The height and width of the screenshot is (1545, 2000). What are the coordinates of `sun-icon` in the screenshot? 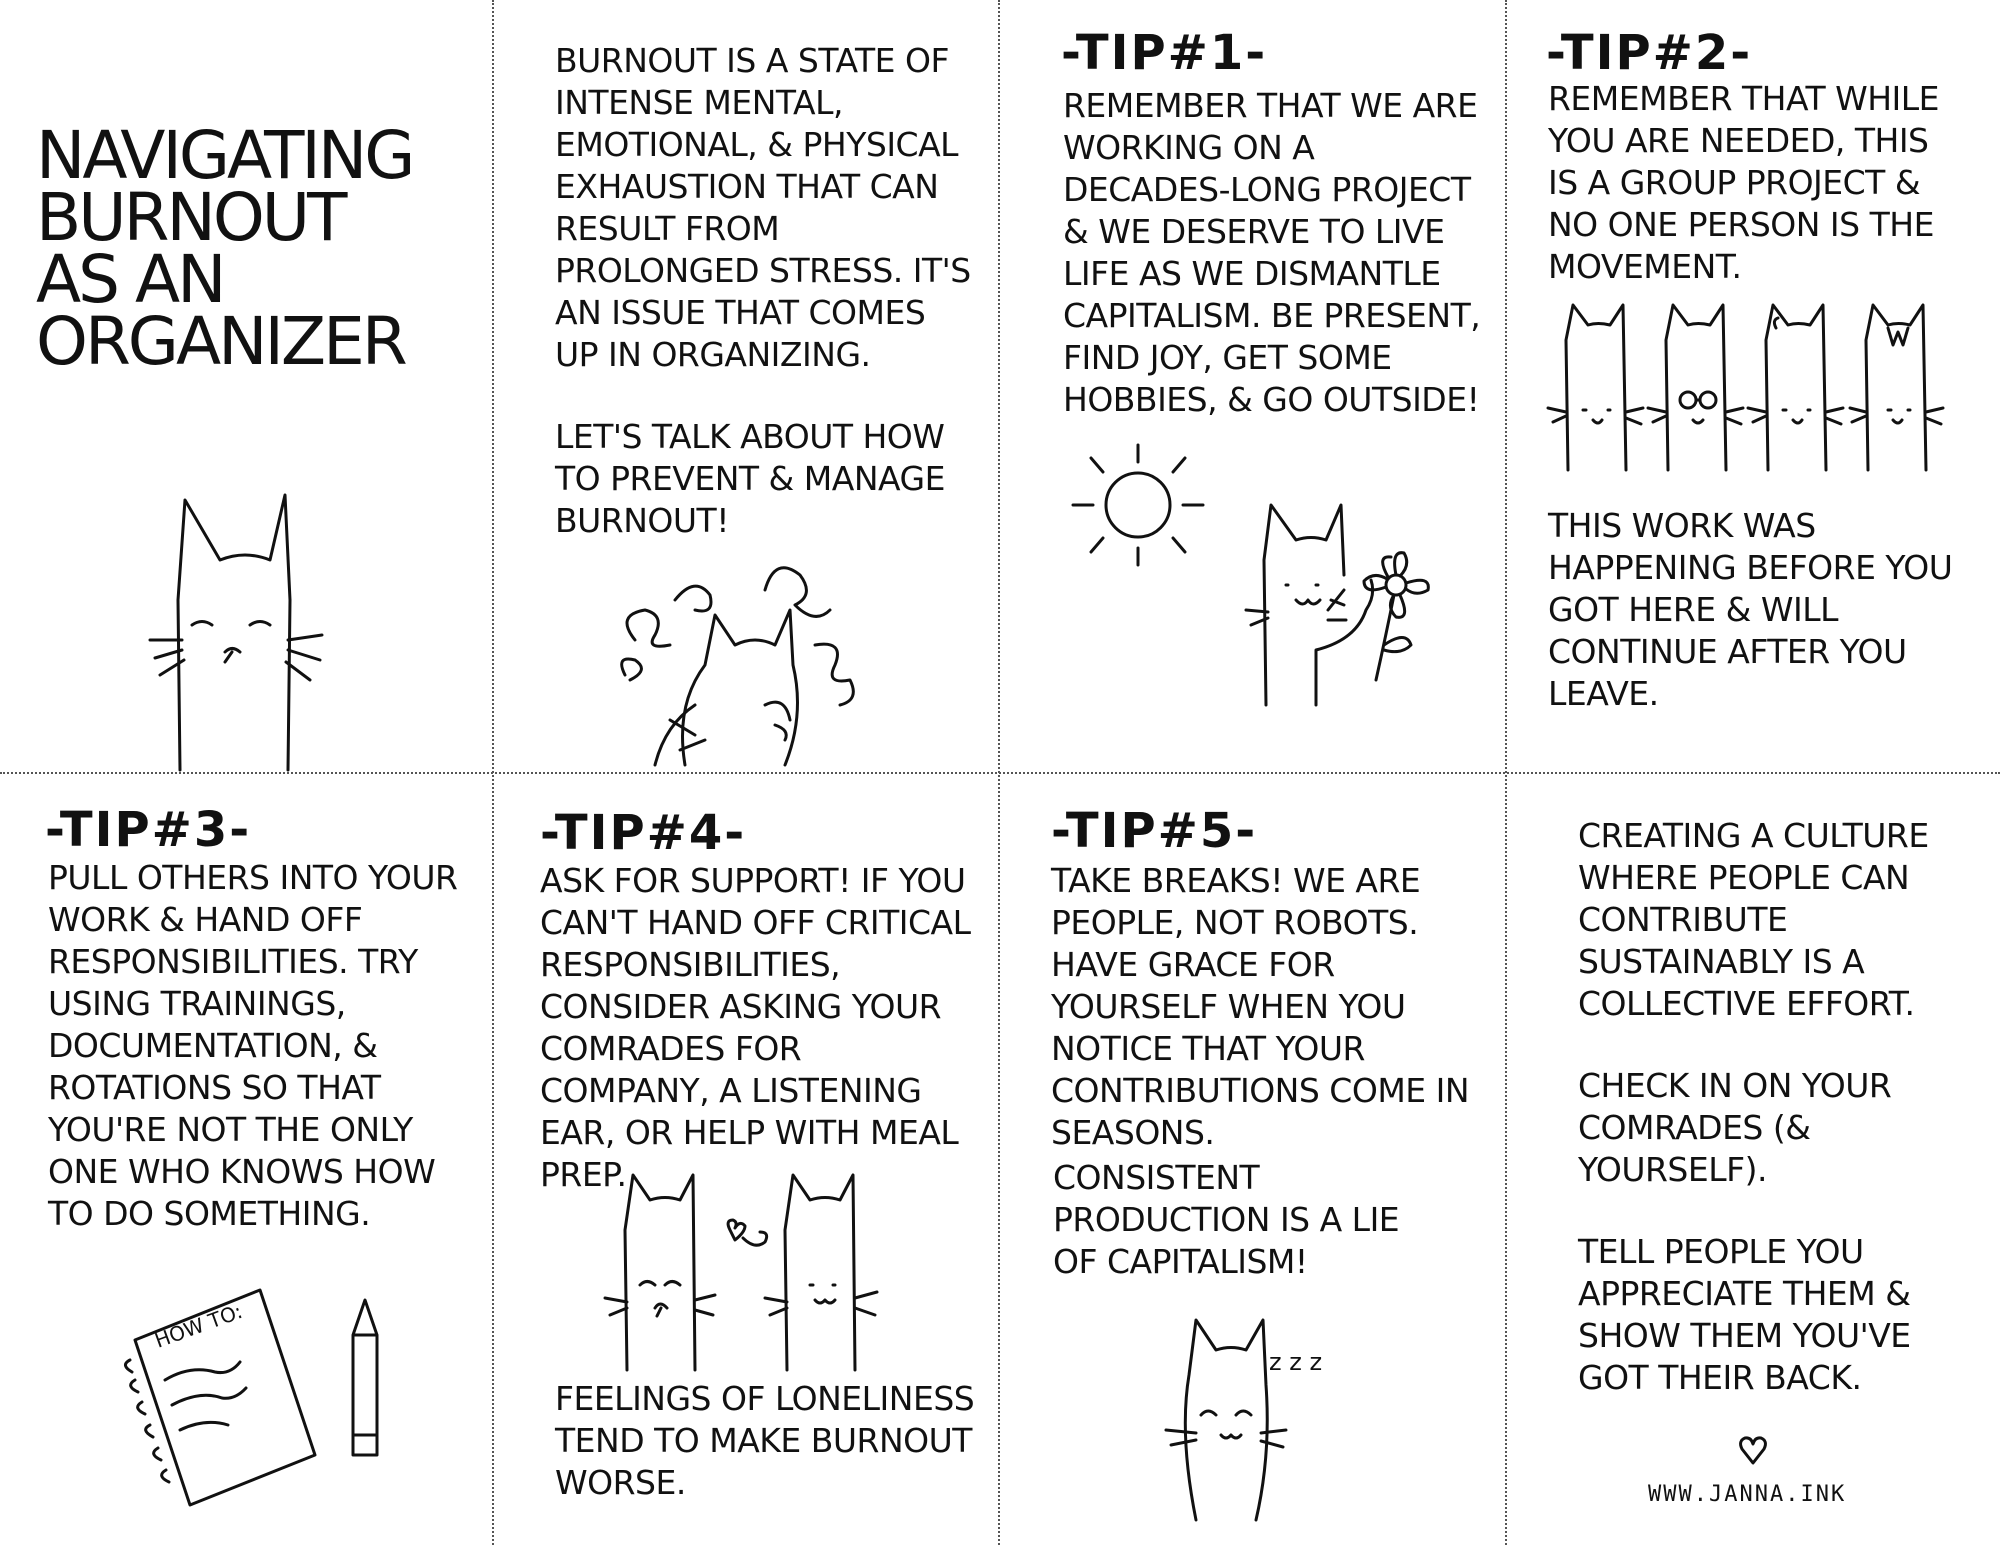 It's located at (1138, 505).